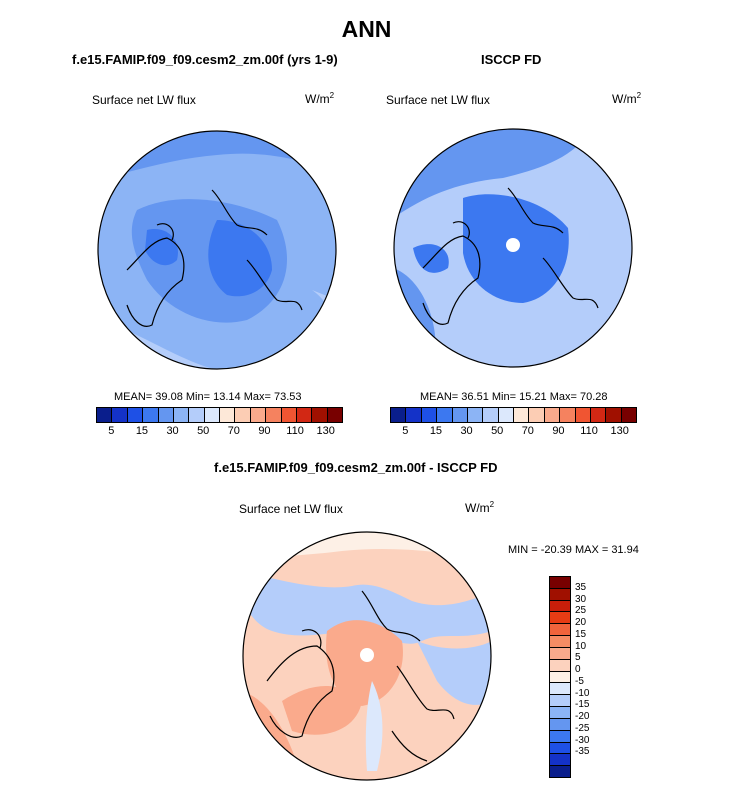  Describe the element at coordinates (527, 431) in the screenshot. I see `obs-colorbar-tick-label: 70` at that location.